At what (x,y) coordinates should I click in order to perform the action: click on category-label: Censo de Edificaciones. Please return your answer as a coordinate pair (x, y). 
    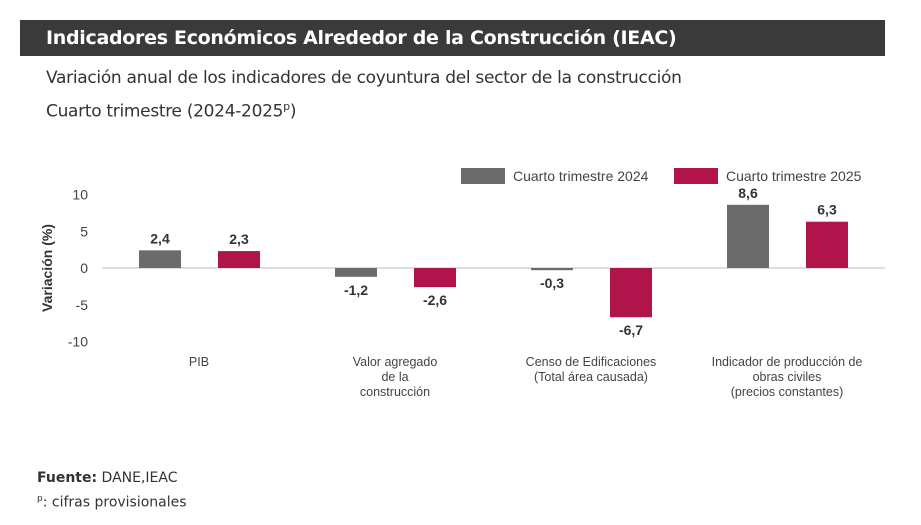
    Looking at the image, I should click on (591, 362).